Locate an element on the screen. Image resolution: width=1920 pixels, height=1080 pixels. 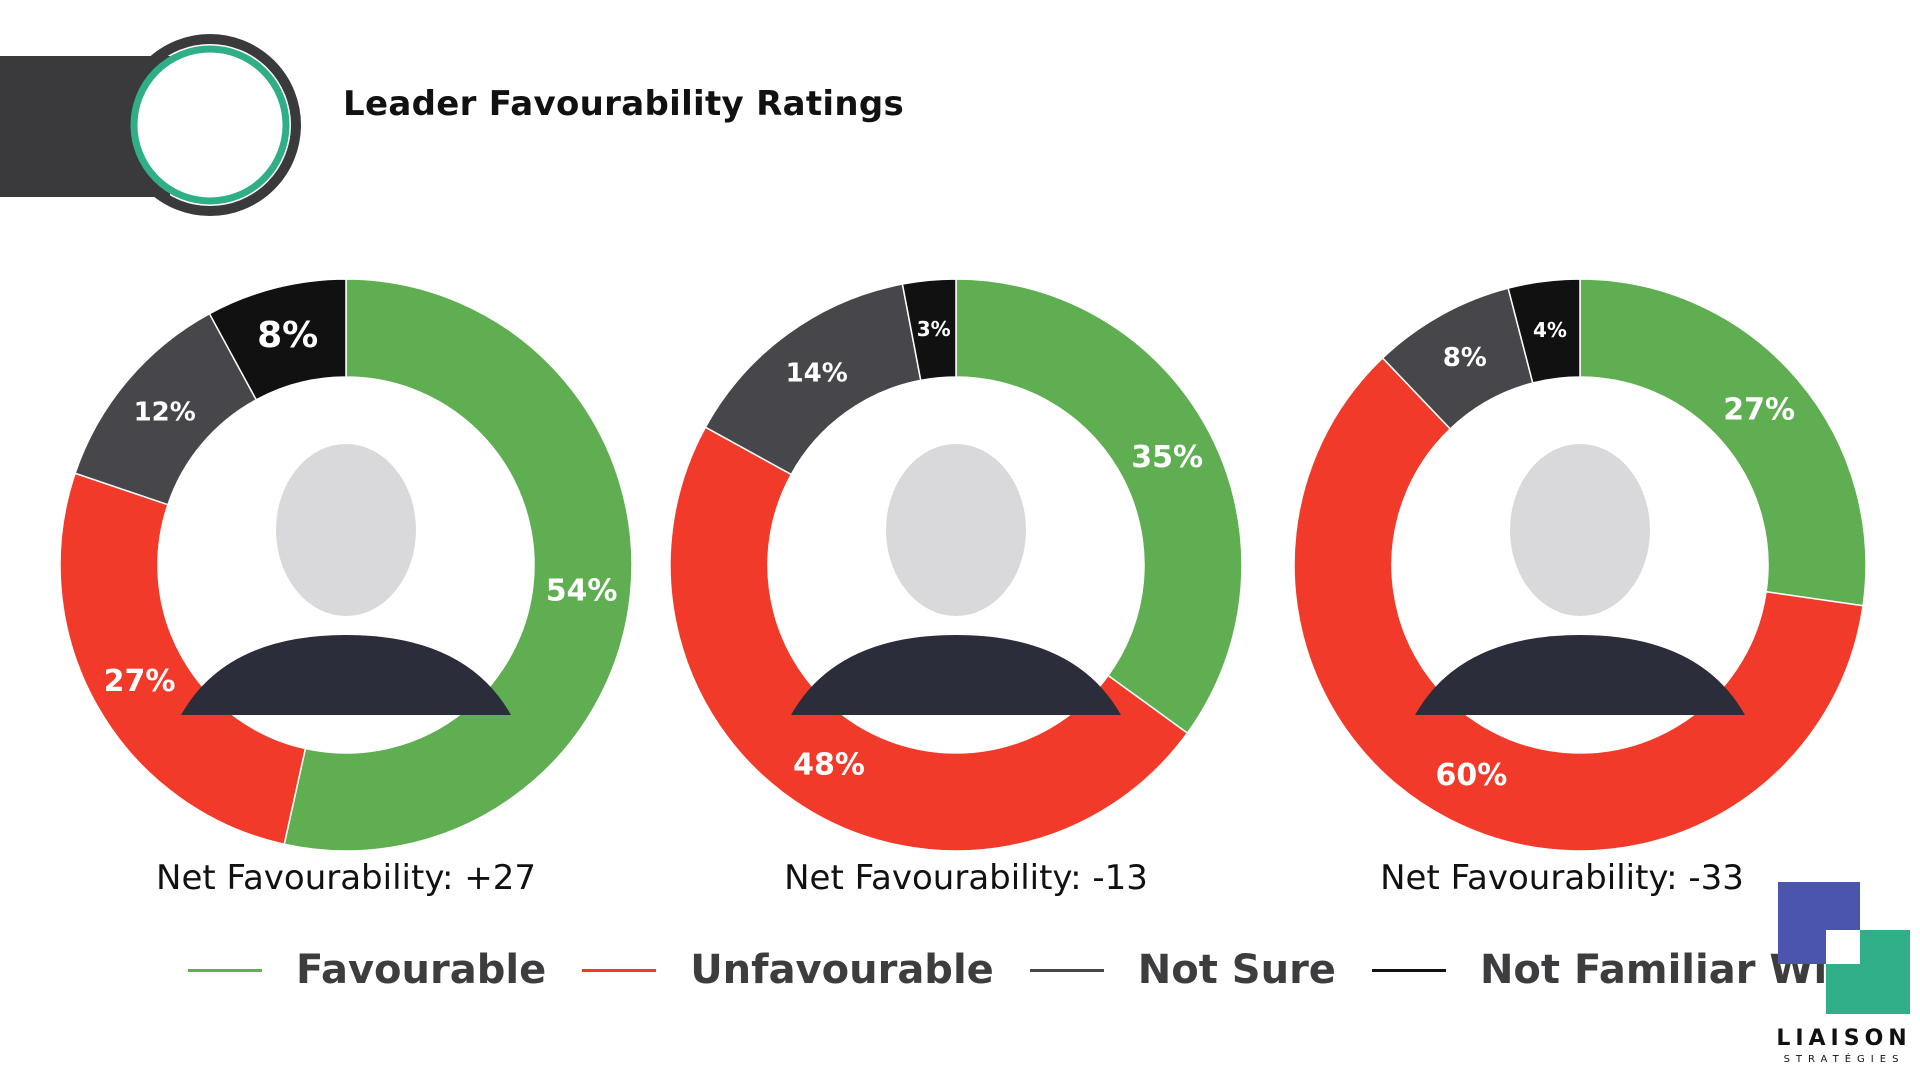
donut-2-label-not-sure: 14% is located at coordinates (817, 373).